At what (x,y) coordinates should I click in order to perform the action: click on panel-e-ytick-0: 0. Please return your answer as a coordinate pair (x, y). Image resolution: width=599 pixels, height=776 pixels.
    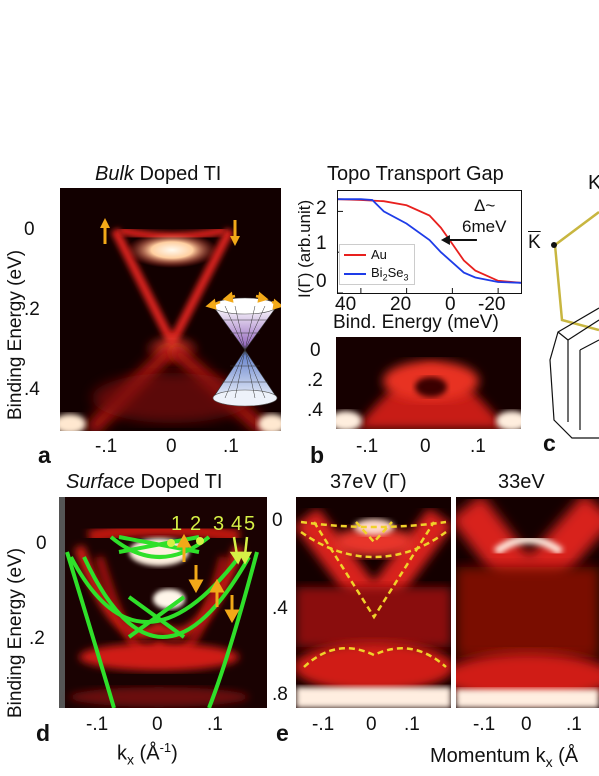
    Looking at the image, I should click on (277, 520).